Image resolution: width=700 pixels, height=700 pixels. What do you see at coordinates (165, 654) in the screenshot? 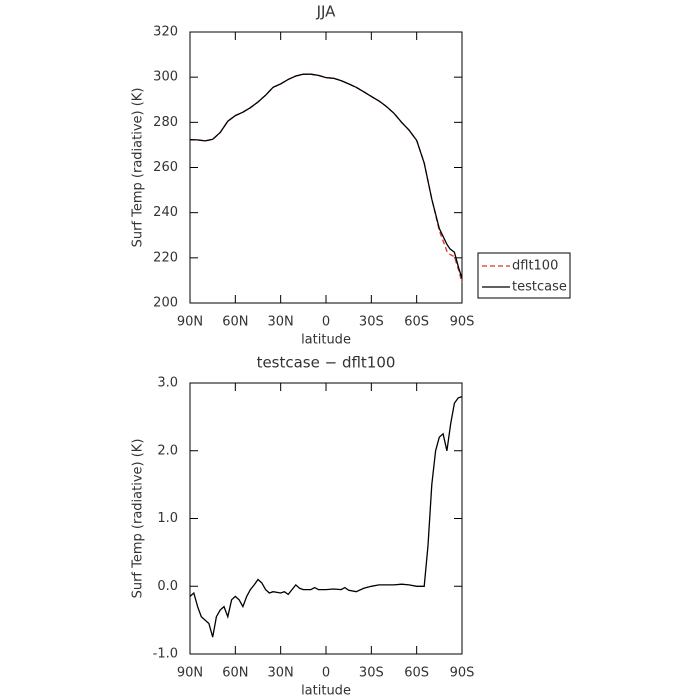
I see `y-tick-label: -1.0` at bounding box center [165, 654].